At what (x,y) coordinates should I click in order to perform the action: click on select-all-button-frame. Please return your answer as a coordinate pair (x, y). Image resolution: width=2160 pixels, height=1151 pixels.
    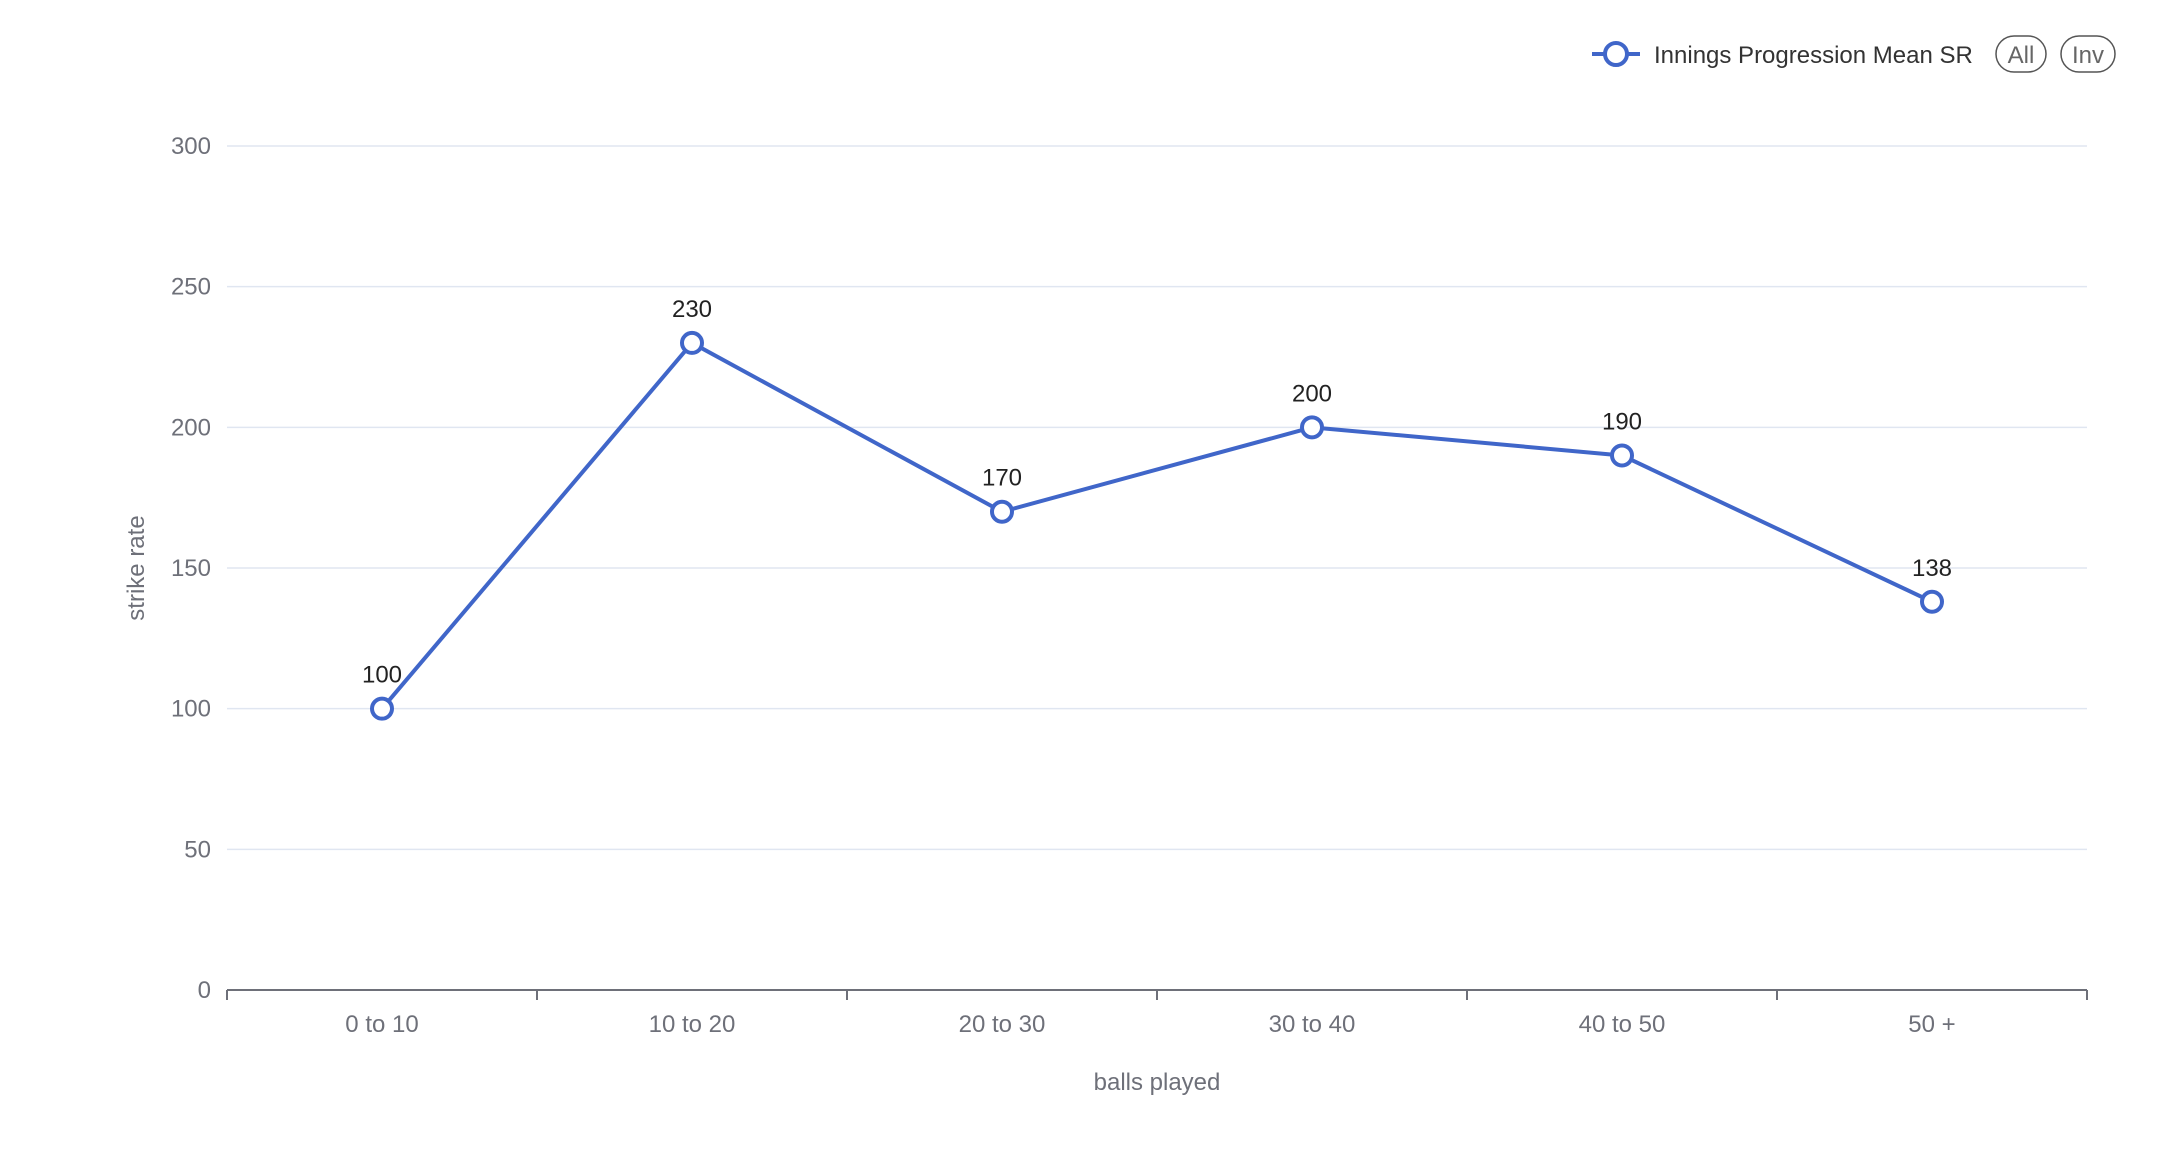
    Looking at the image, I should click on (2021, 54).